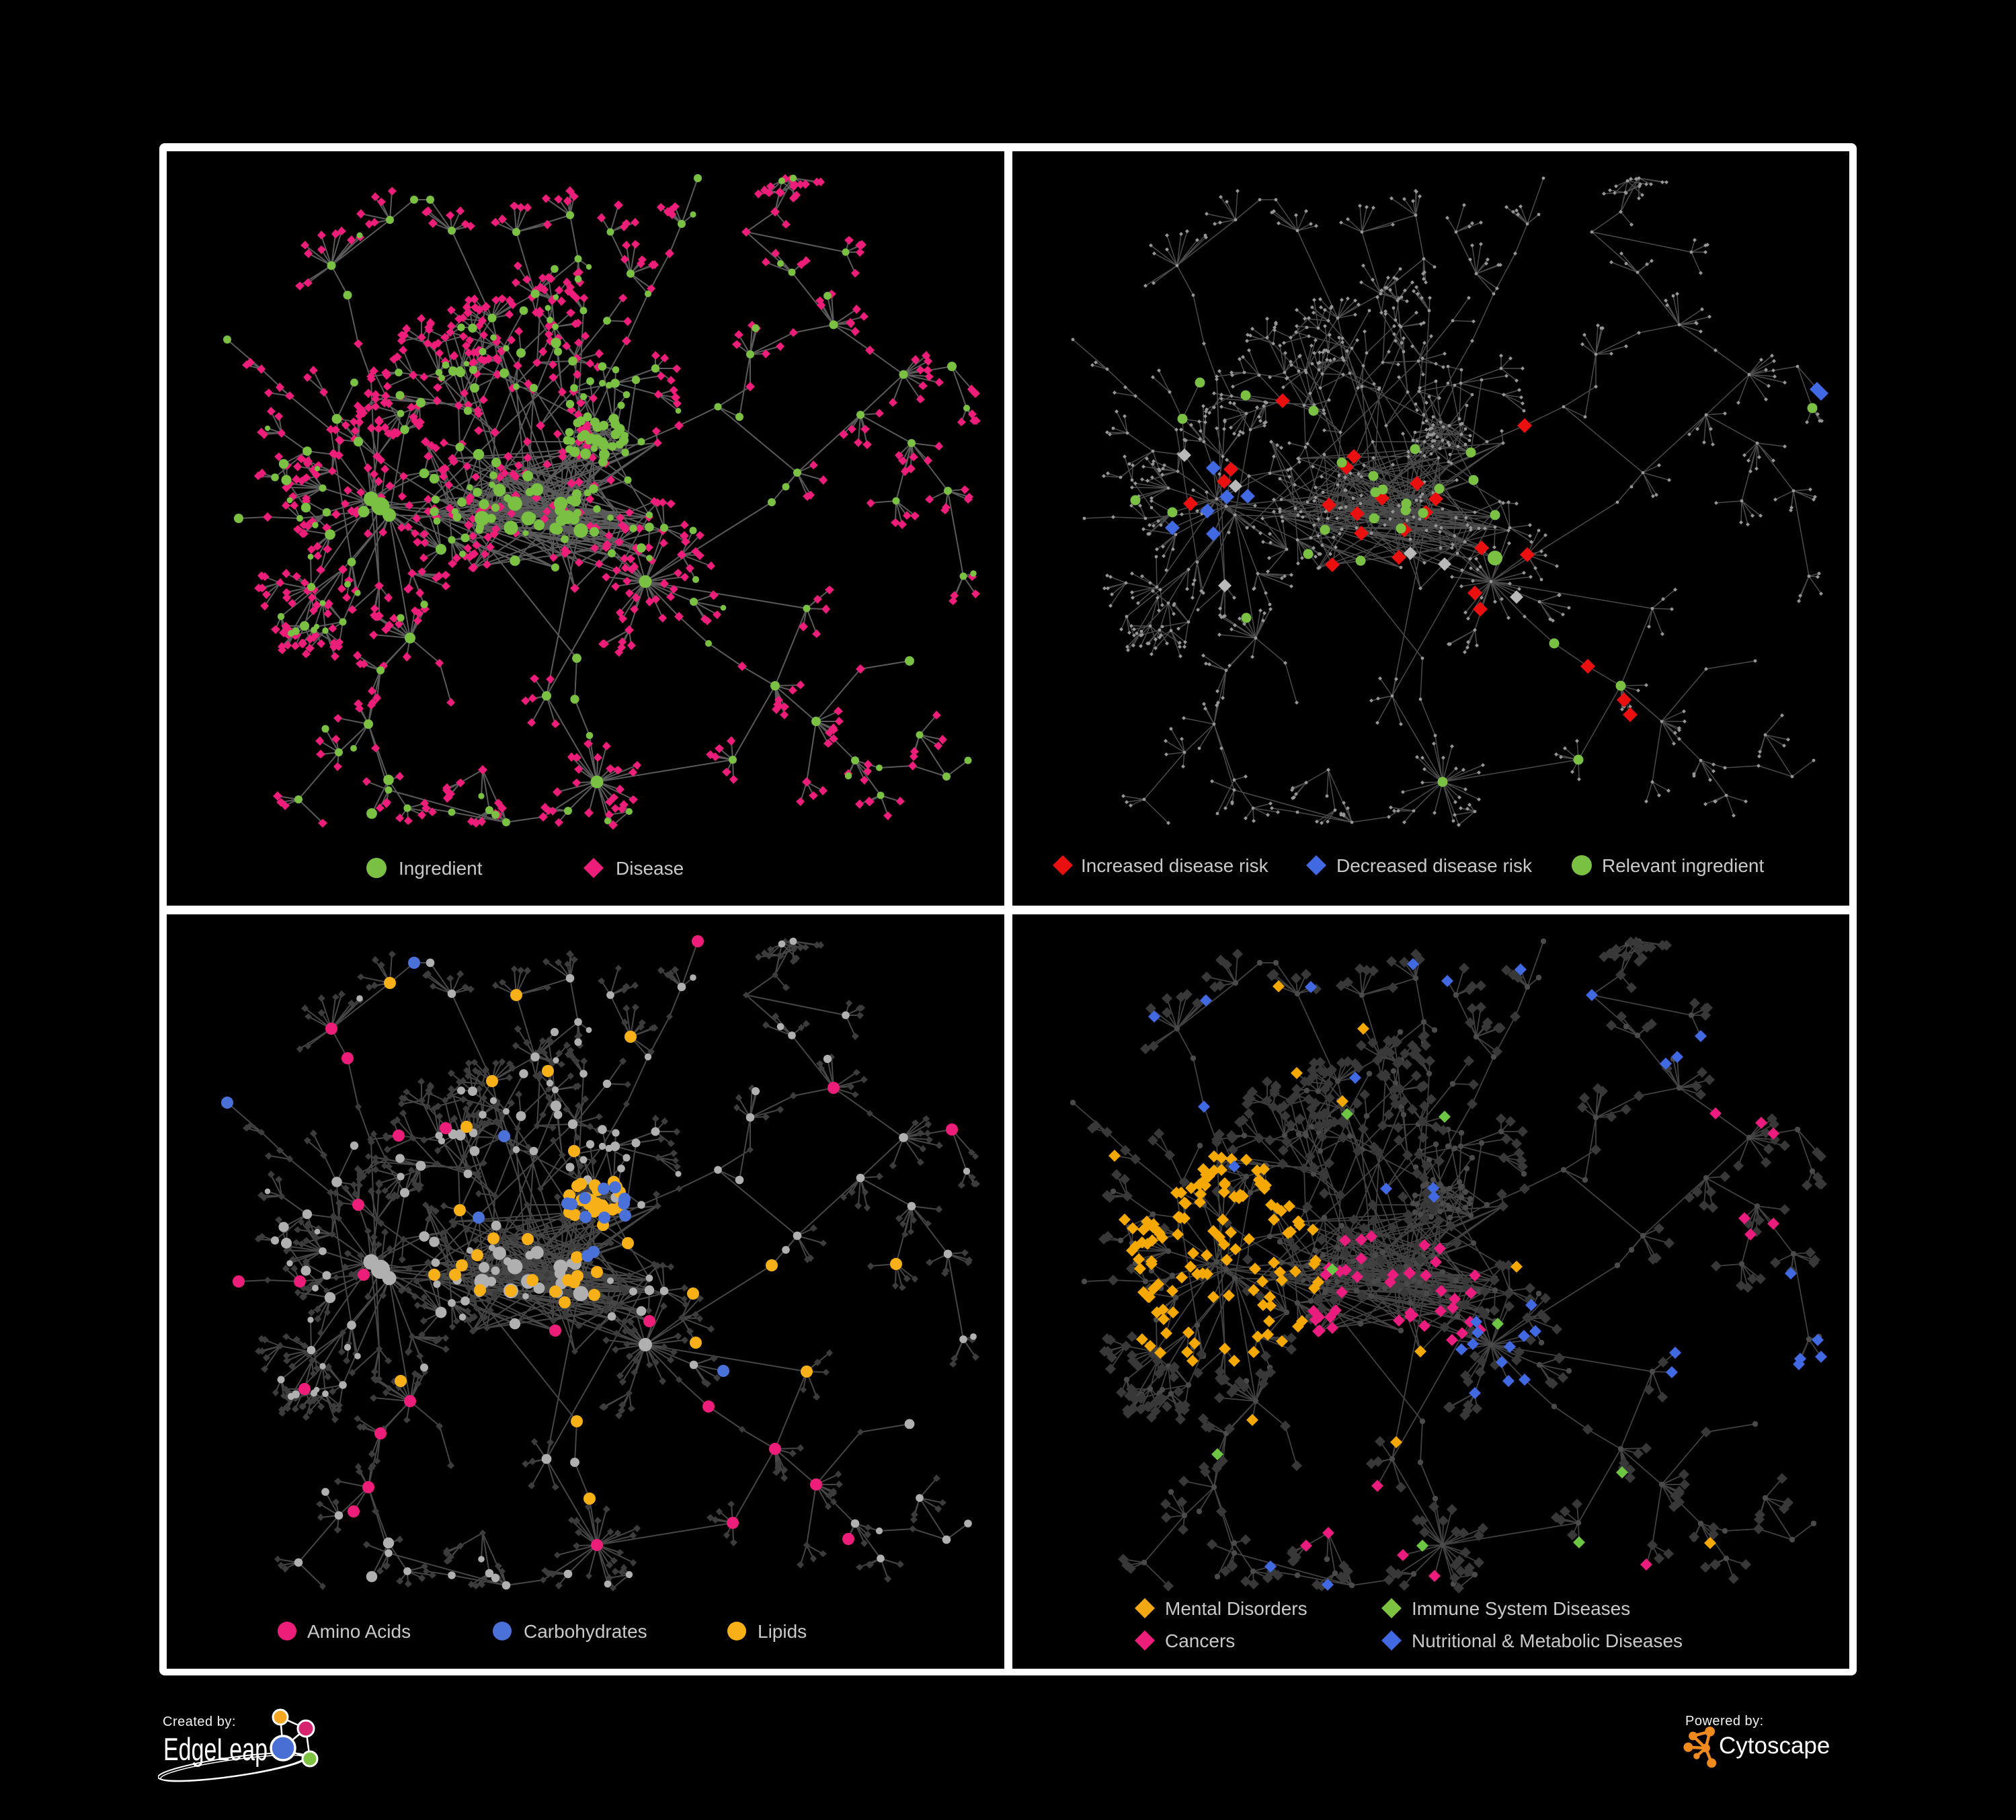 The image size is (2016, 1820). I want to click on svg-text: Relevant ingredient, so click(1683, 865).